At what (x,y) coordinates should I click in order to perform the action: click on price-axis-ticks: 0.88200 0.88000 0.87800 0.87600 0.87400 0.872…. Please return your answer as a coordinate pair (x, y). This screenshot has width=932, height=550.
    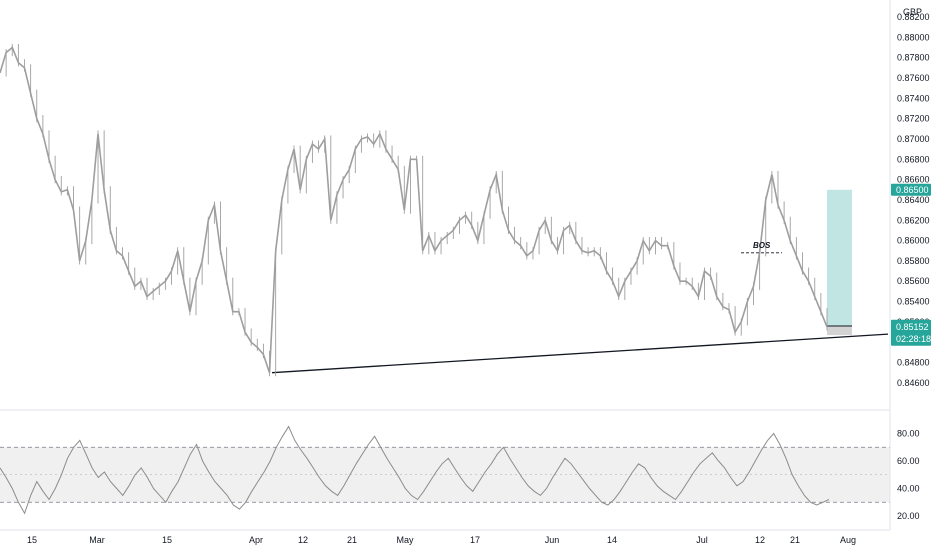
    Looking at the image, I should click on (913, 200).